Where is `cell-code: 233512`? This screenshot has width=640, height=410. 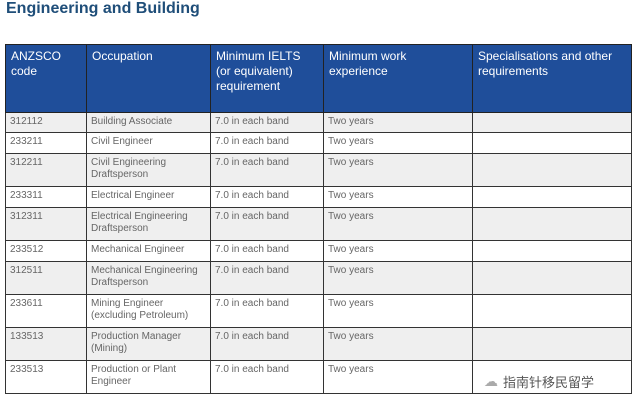 cell-code: 233512 is located at coordinates (46, 251).